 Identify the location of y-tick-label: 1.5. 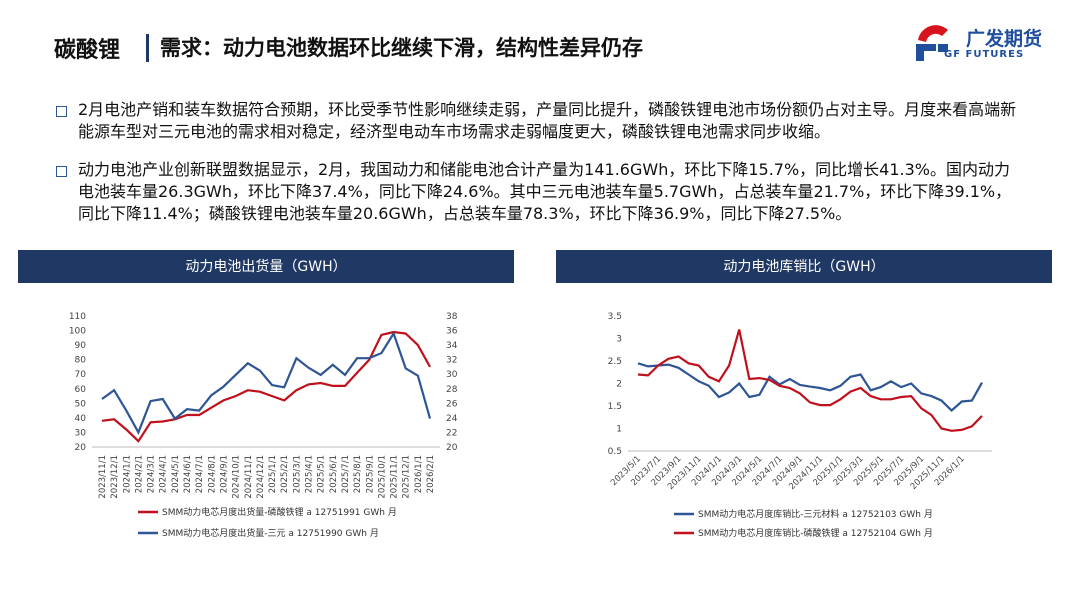
(615, 407).